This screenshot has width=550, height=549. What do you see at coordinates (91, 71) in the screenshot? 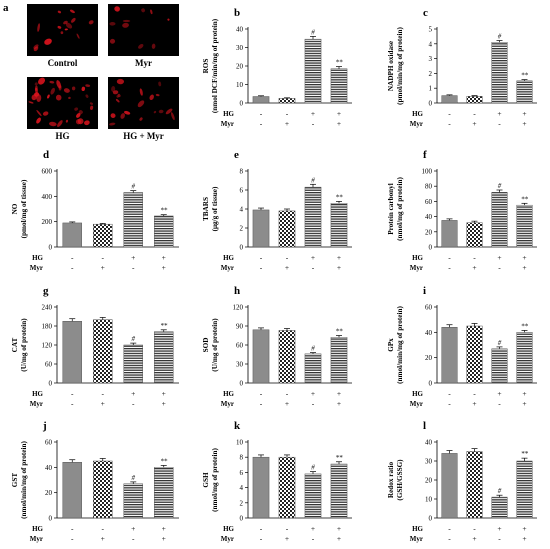
I see `micrograph-svg: a Control Myr HG HG + Myr` at bounding box center [91, 71].